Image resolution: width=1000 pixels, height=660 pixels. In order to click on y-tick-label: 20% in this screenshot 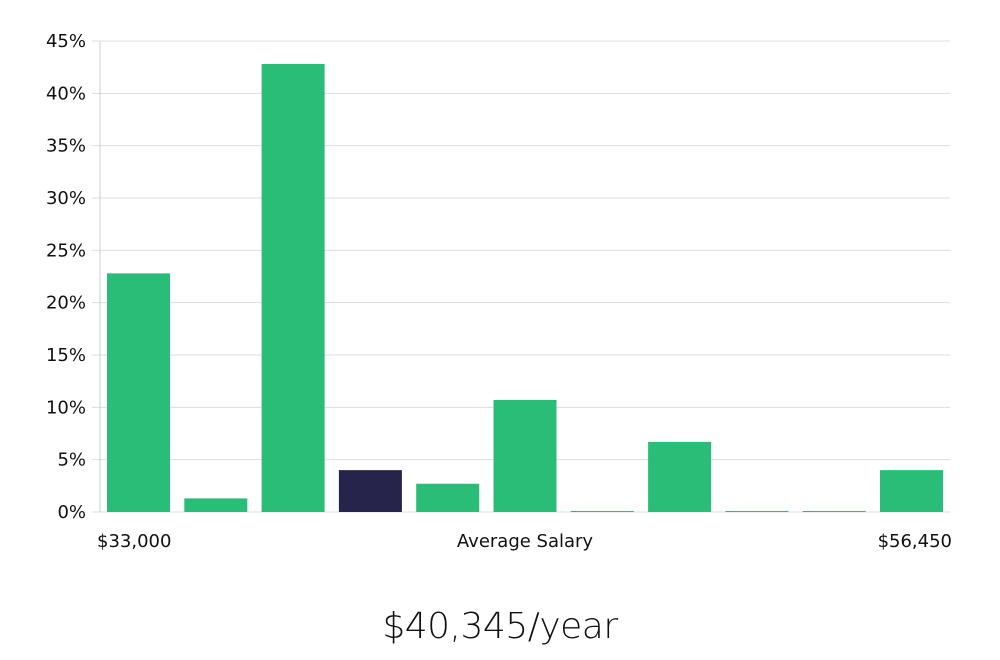, I will do `click(66, 303)`.